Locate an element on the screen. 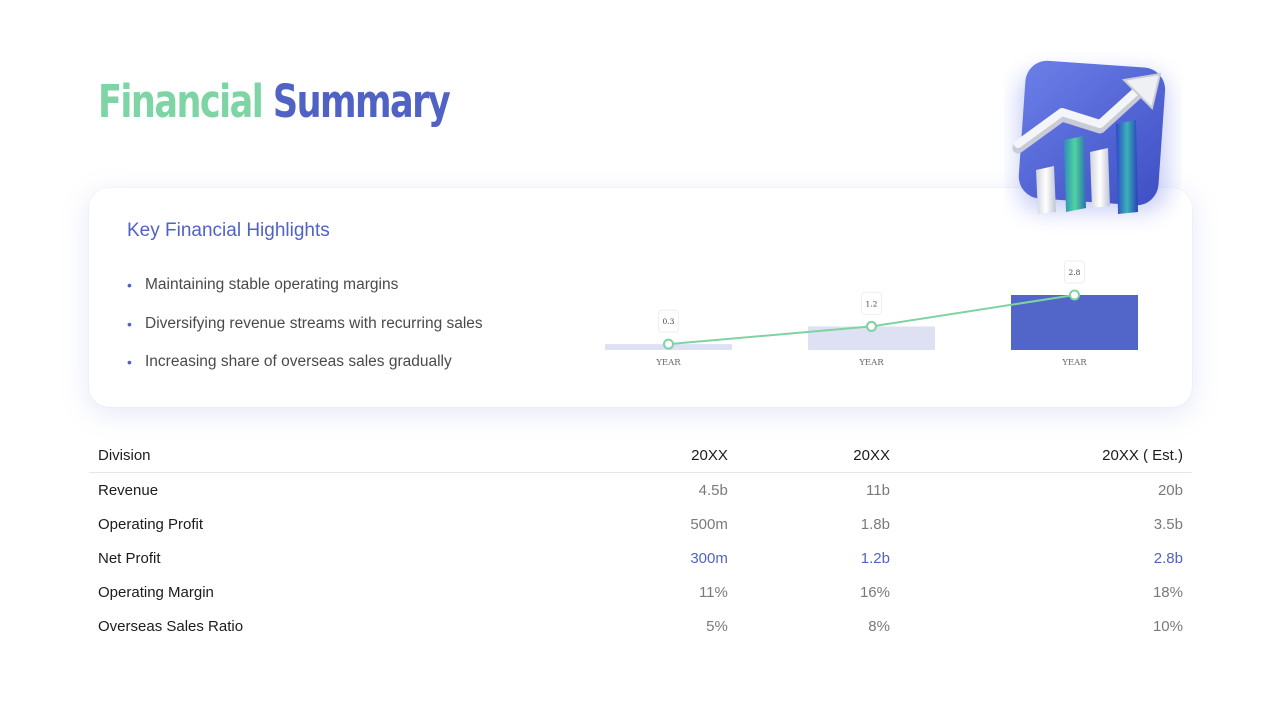 This screenshot has width=1280, height=720. table-row: Operating Profit 500m 1.8b 3.5b is located at coordinates (640, 524).